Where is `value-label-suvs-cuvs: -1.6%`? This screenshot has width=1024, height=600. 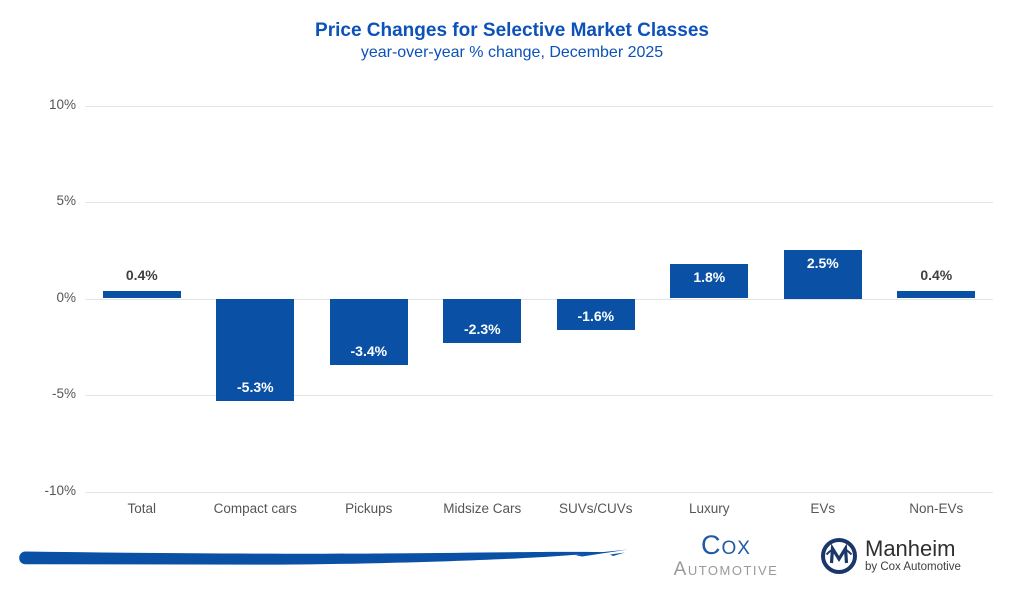 value-label-suvs-cuvs: -1.6% is located at coordinates (596, 315).